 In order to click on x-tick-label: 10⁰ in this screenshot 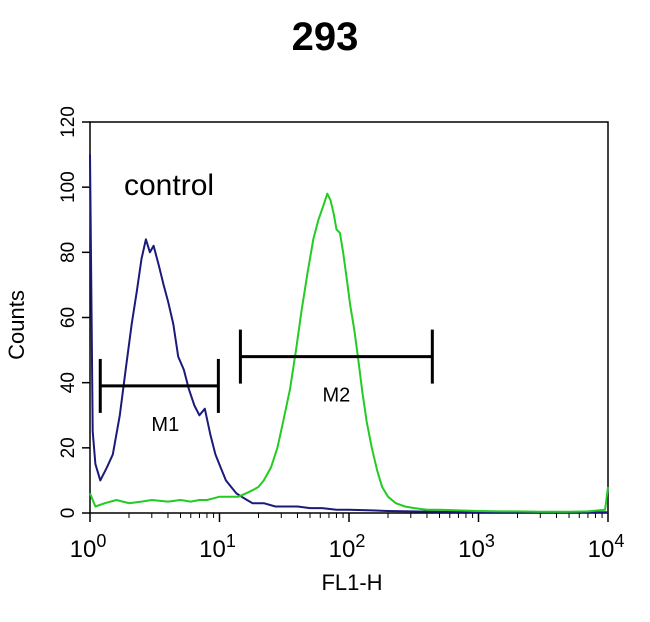, I will do `click(88, 547)`.